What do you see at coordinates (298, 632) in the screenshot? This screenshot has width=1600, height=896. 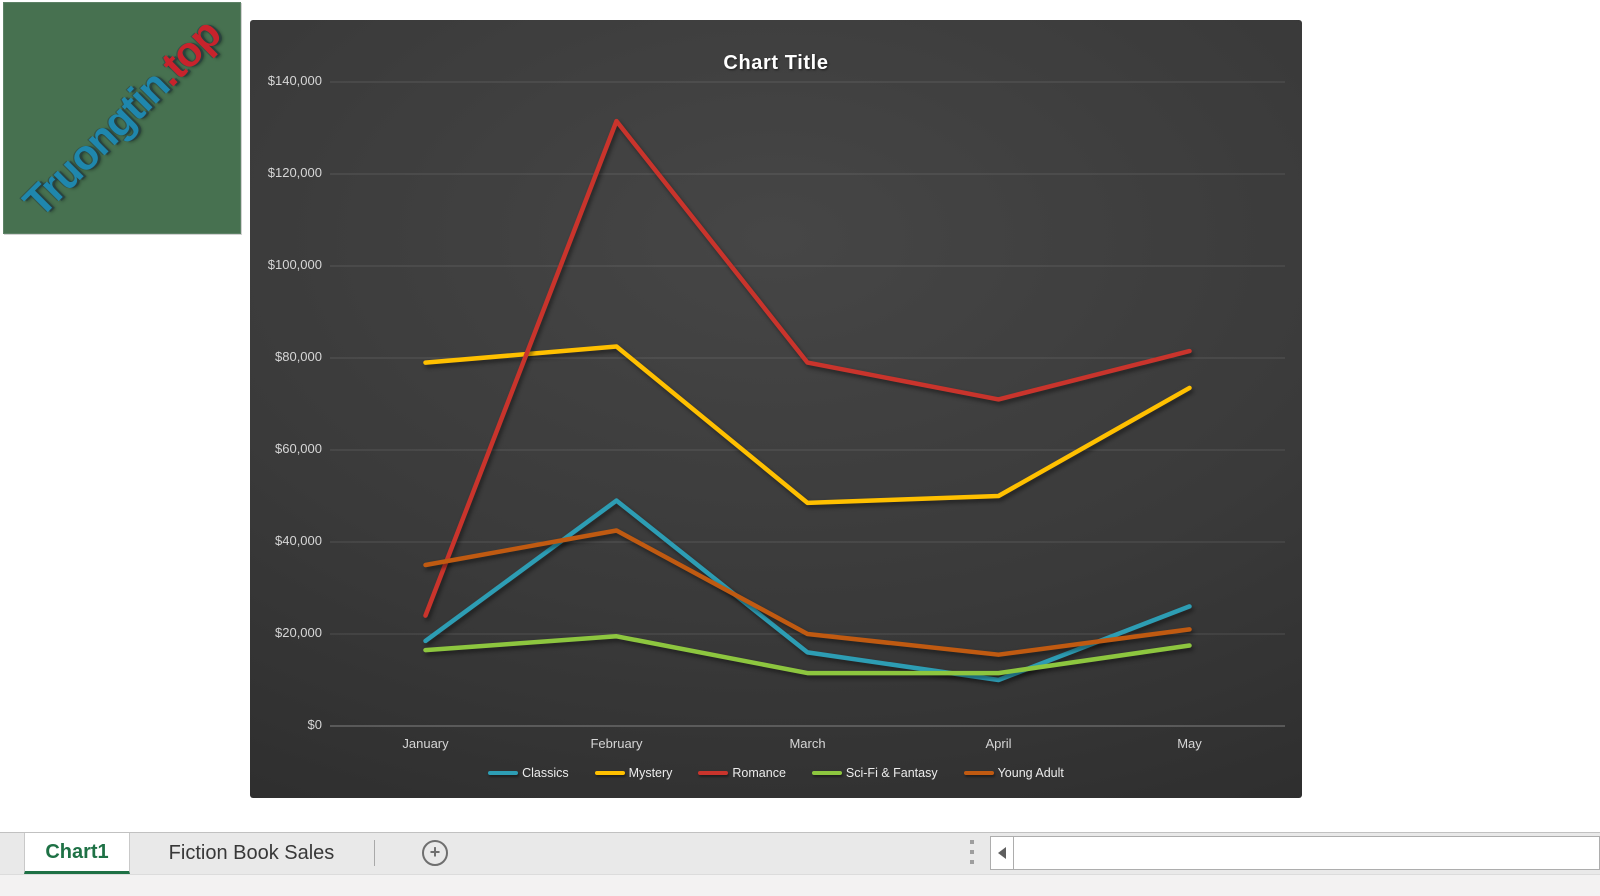 I see `y-tick-label: $20,000` at bounding box center [298, 632].